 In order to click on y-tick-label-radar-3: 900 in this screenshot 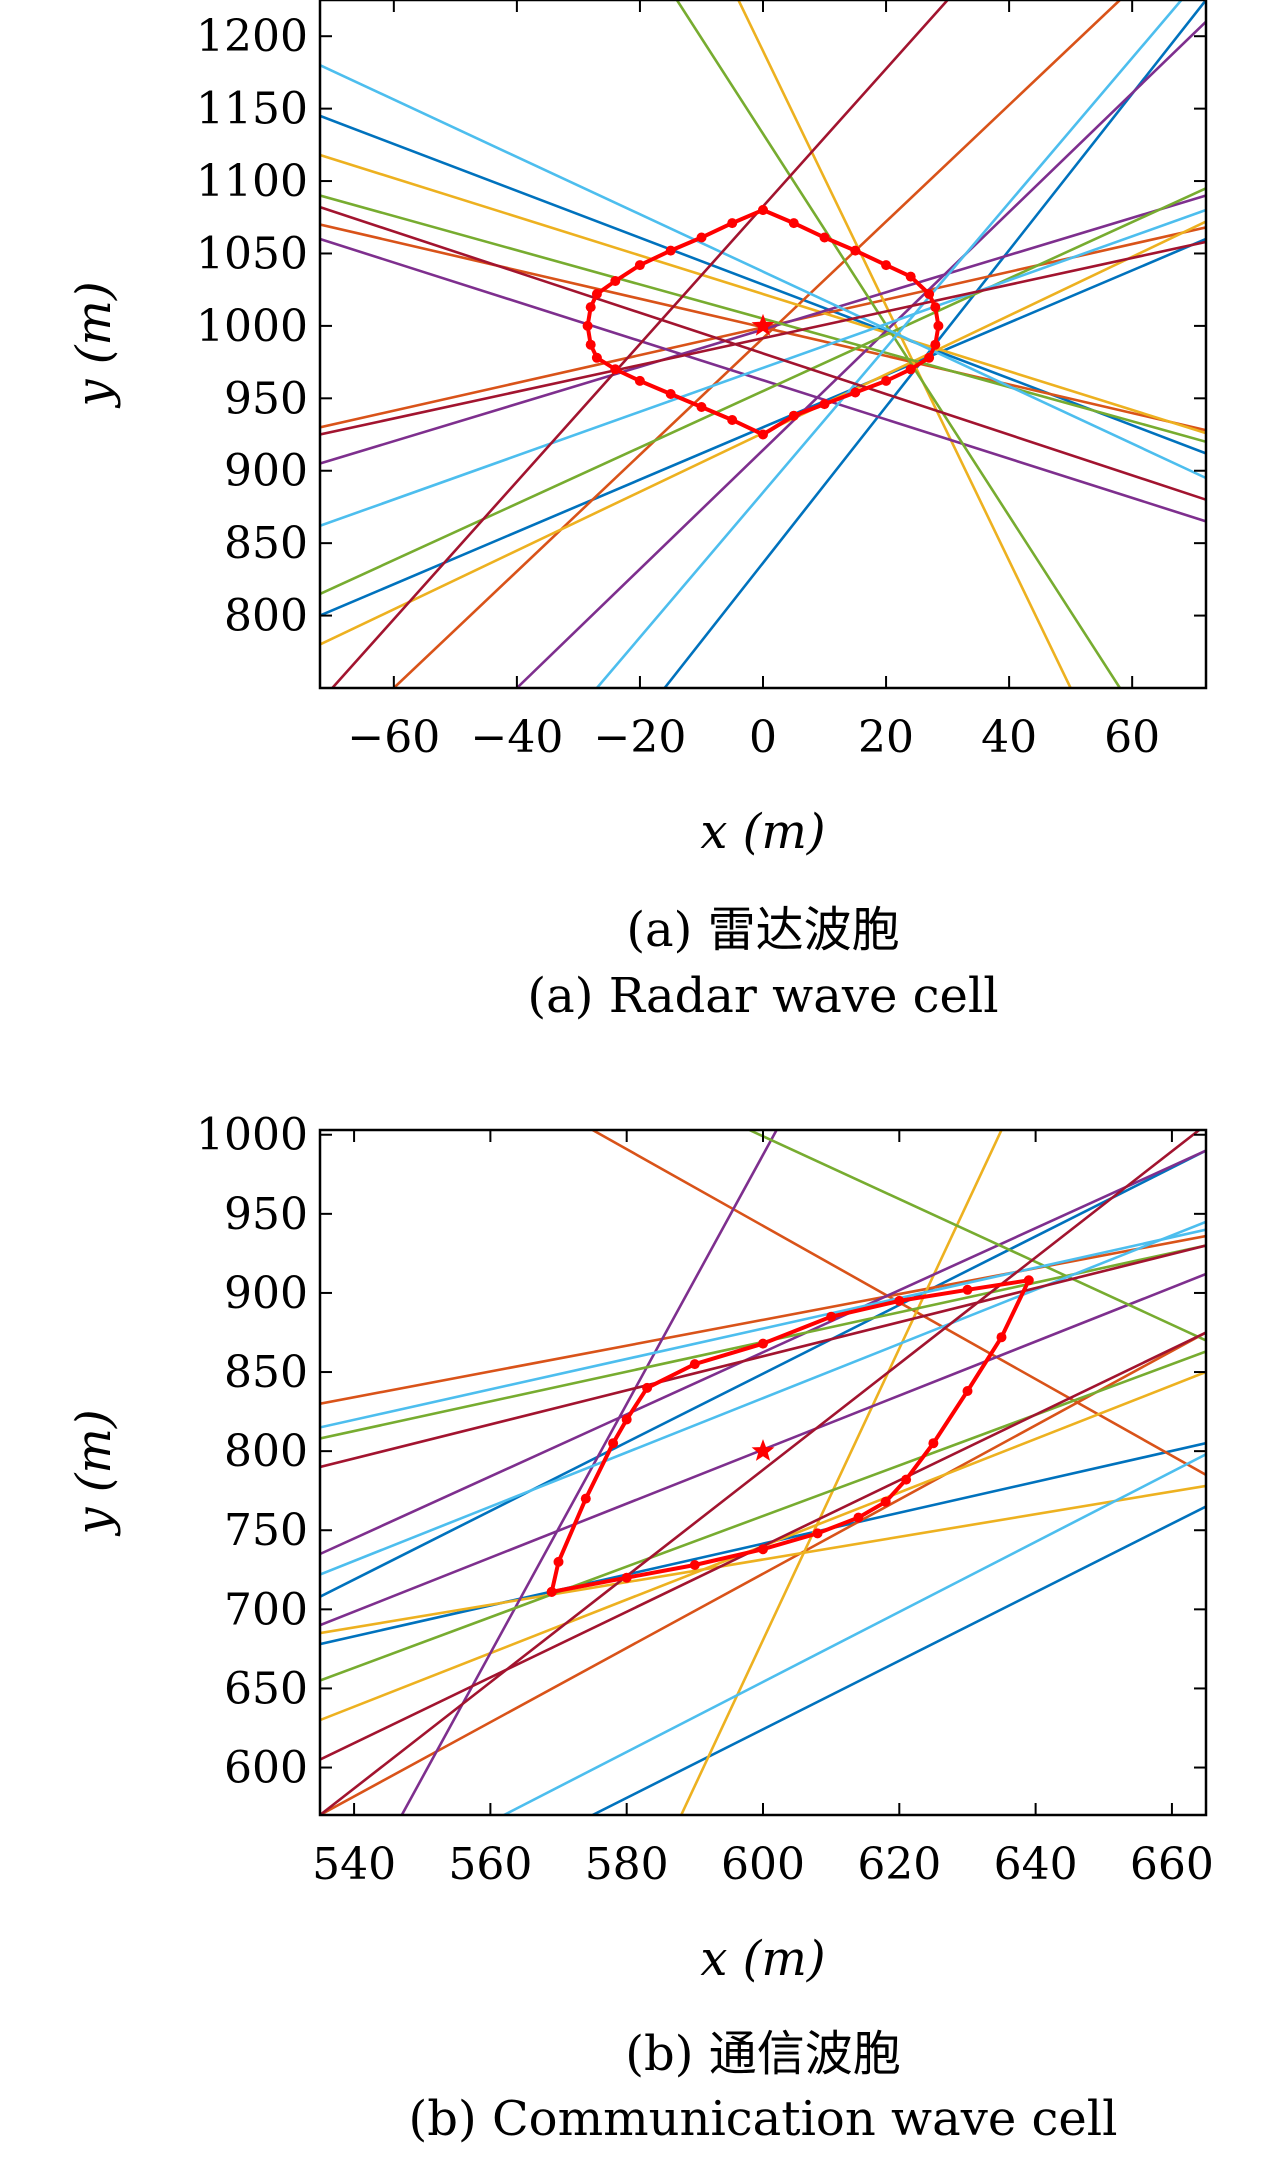, I will do `click(266, 471)`.